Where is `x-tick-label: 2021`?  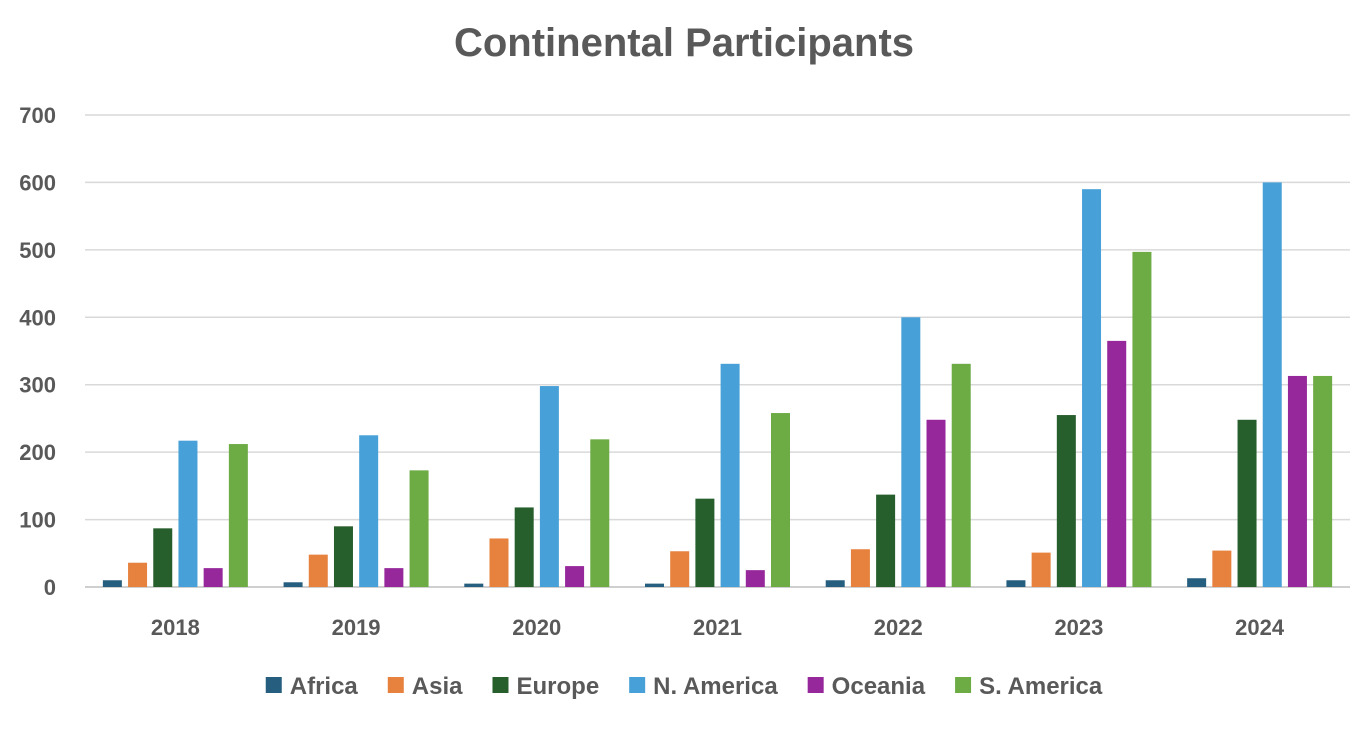
x-tick-label: 2021 is located at coordinates (717, 627).